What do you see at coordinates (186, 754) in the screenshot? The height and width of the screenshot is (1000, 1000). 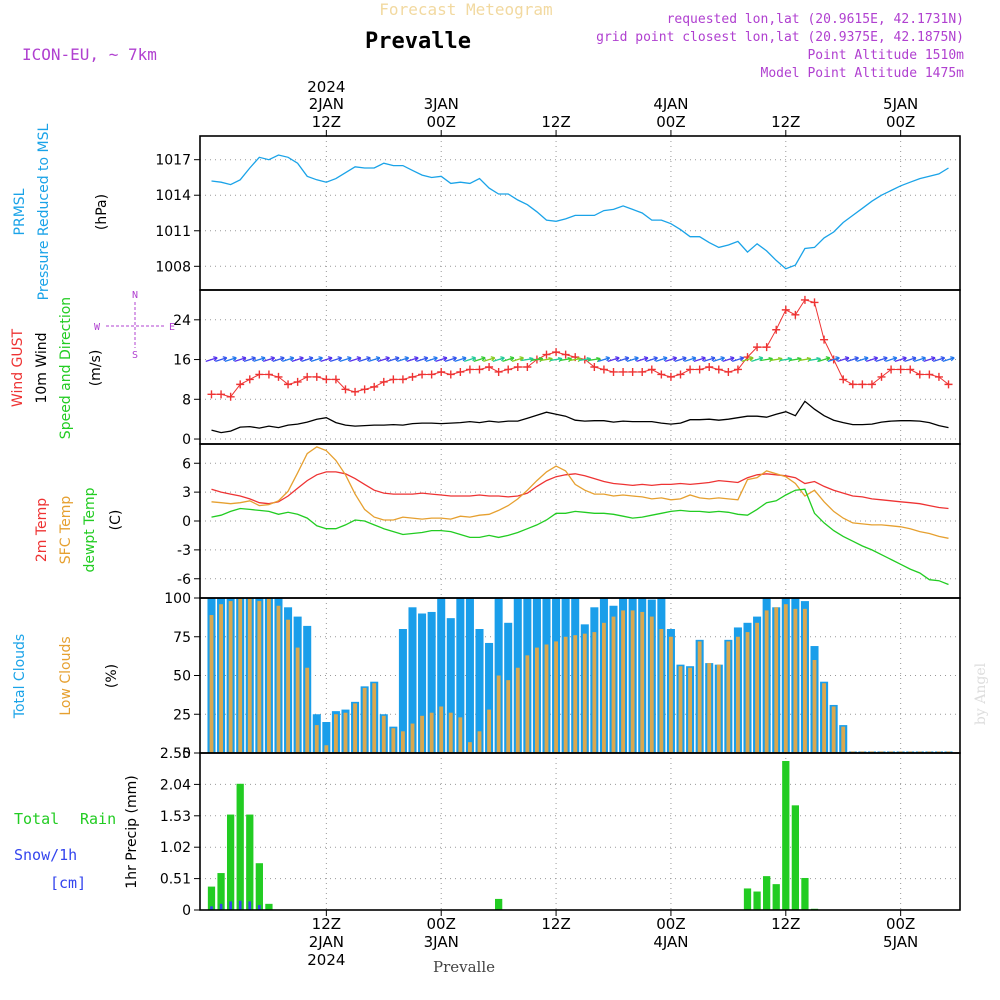 I see `ytick-label: 0` at bounding box center [186, 754].